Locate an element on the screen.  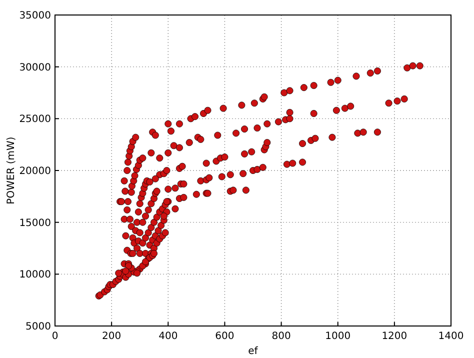
x-tick-label: 600 is located at coordinates (224, 336).